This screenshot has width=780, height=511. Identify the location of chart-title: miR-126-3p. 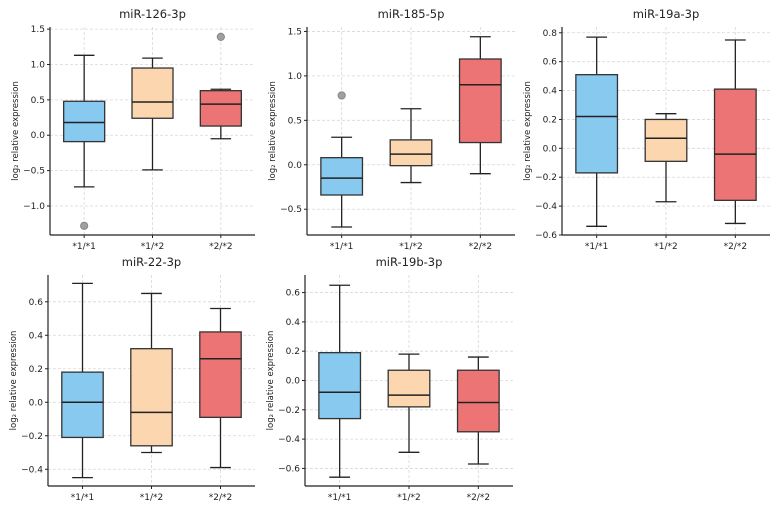
(152, 14).